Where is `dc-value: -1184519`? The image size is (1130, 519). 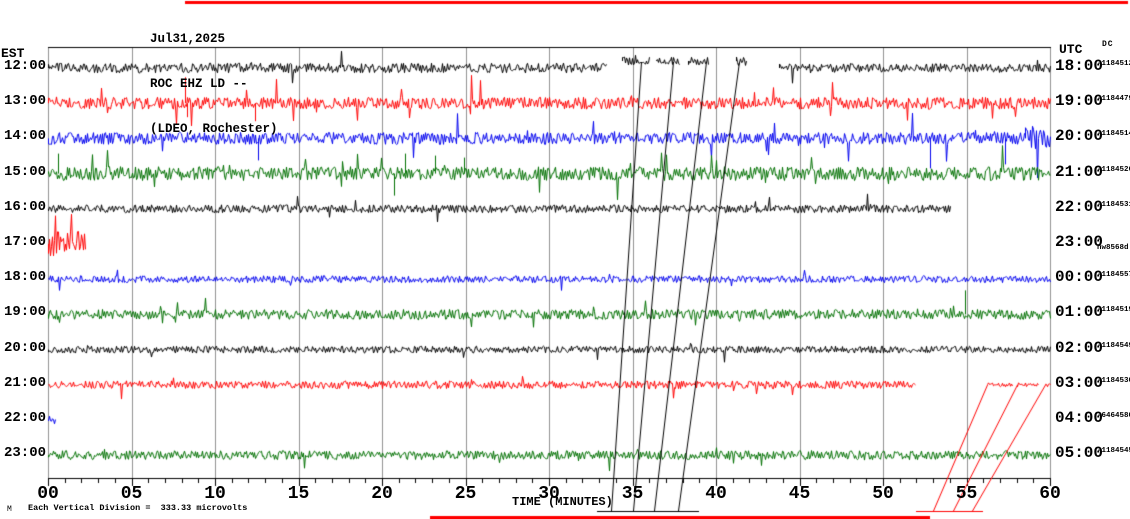
dc-value: -1184519 is located at coordinates (1113, 310).